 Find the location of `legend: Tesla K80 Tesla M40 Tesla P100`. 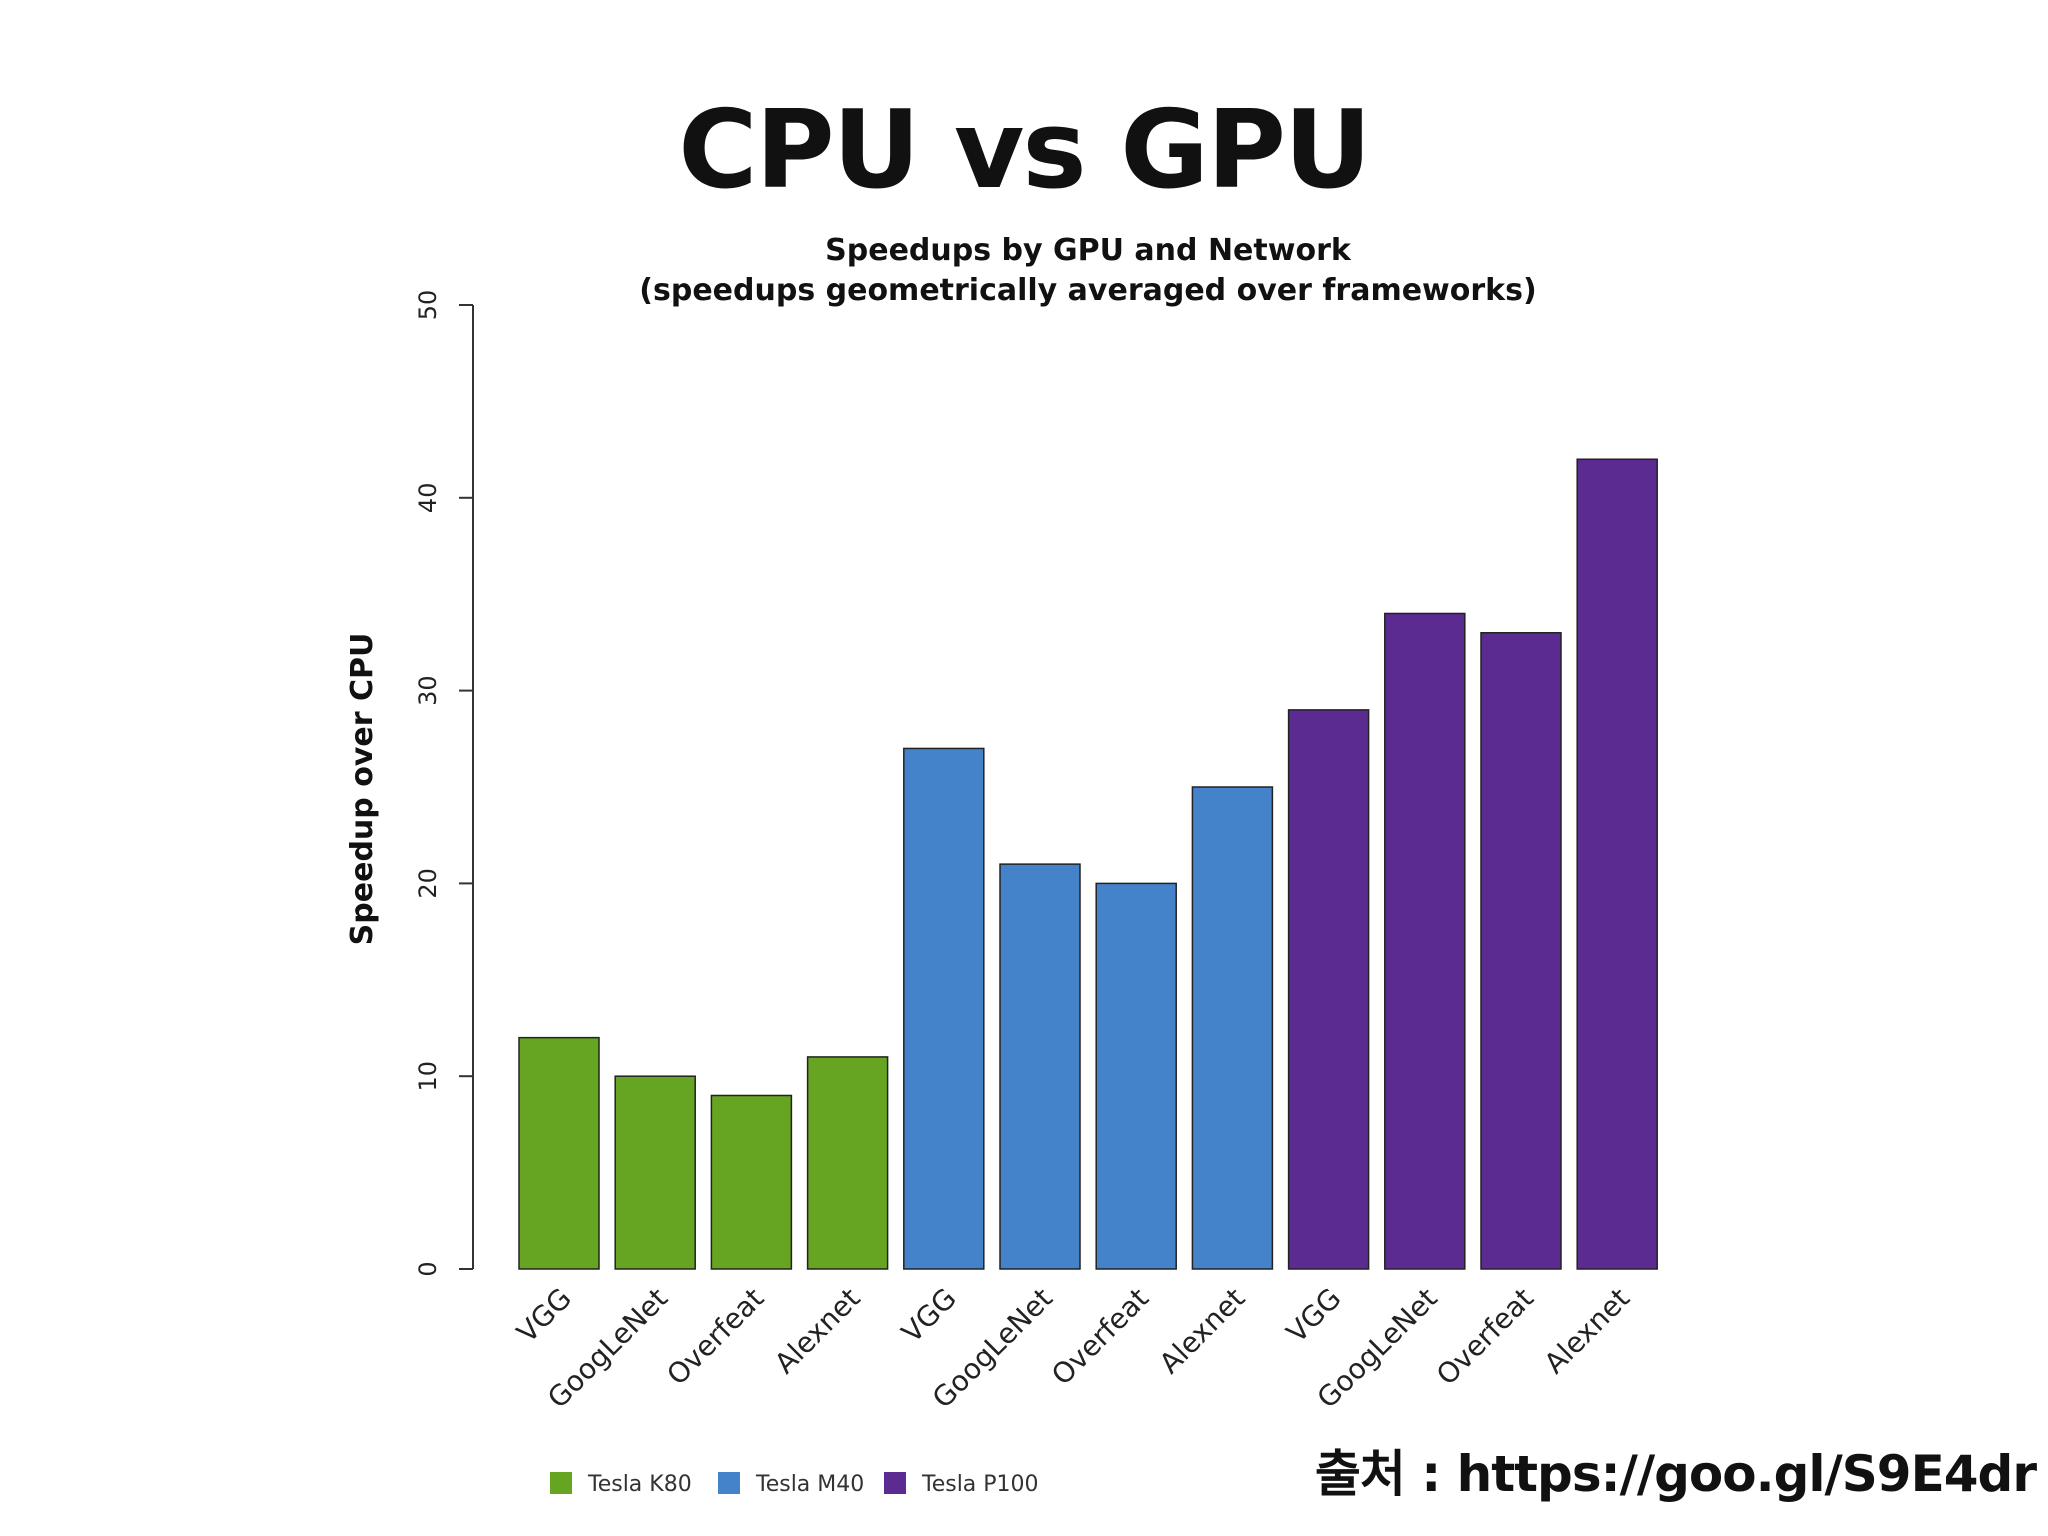

legend: Tesla K80 Tesla M40 Tesla P100 is located at coordinates (794, 1484).